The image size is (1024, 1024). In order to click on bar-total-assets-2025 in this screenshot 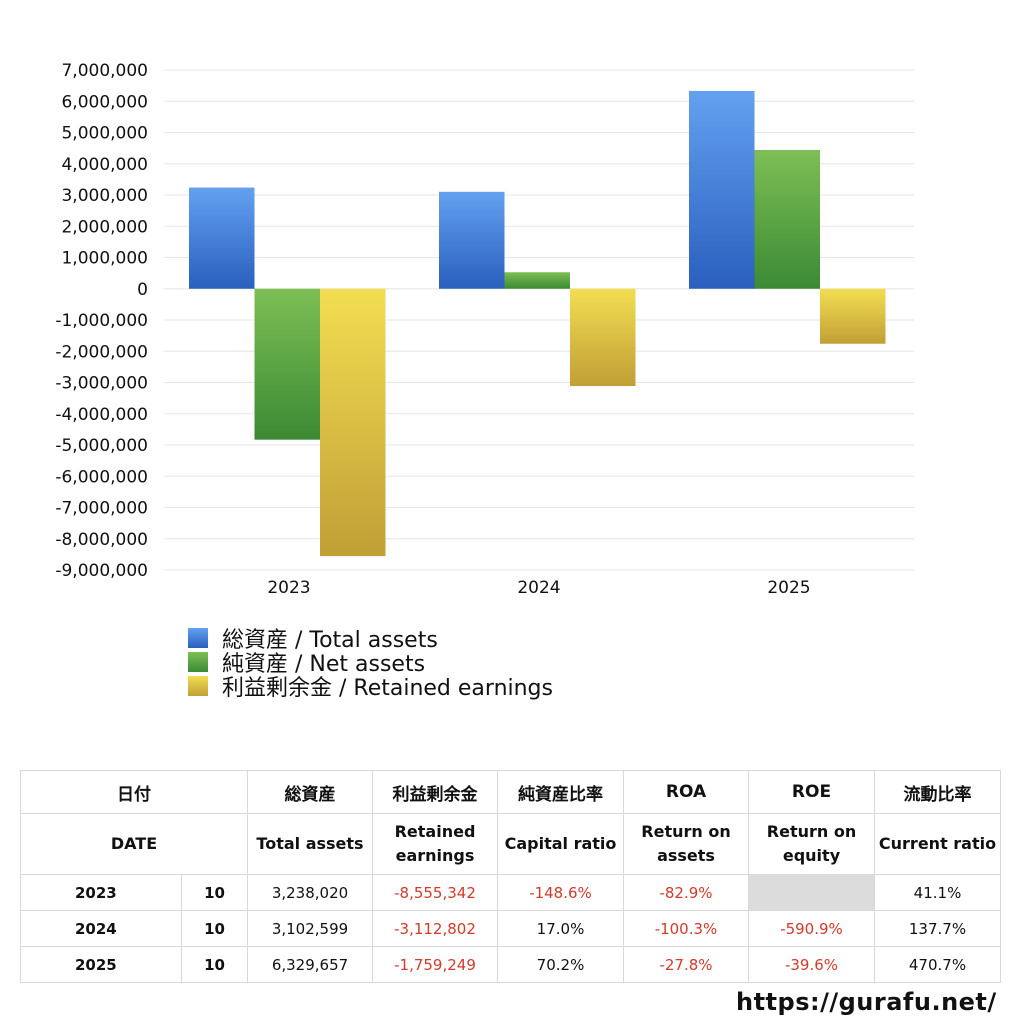, I will do `click(722, 189)`.